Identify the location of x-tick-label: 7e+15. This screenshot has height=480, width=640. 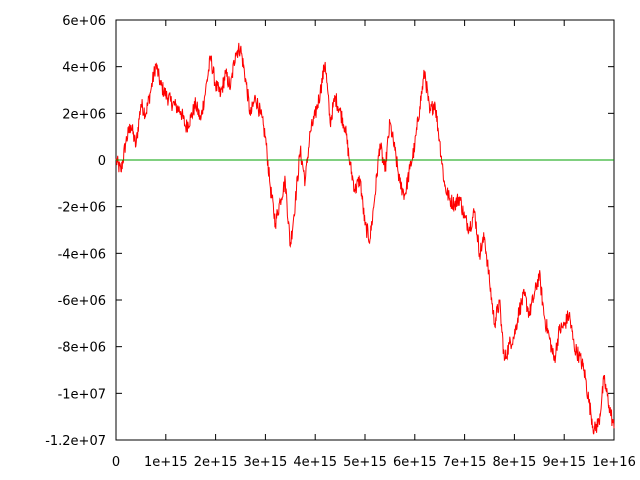
(465, 462).